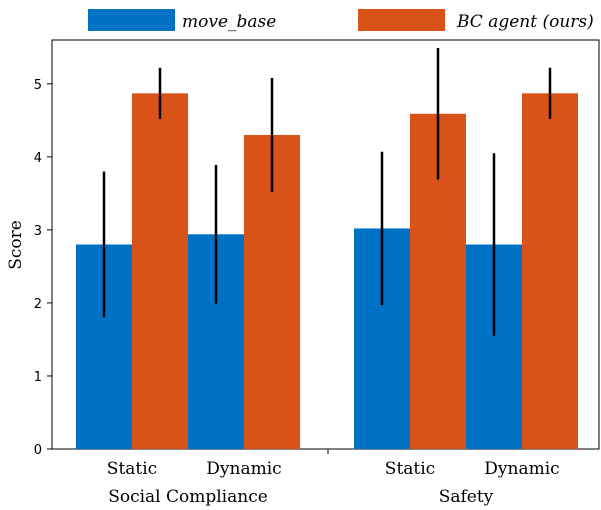  Describe the element at coordinates (38, 377) in the screenshot. I see `y-tick-label: 1` at that location.